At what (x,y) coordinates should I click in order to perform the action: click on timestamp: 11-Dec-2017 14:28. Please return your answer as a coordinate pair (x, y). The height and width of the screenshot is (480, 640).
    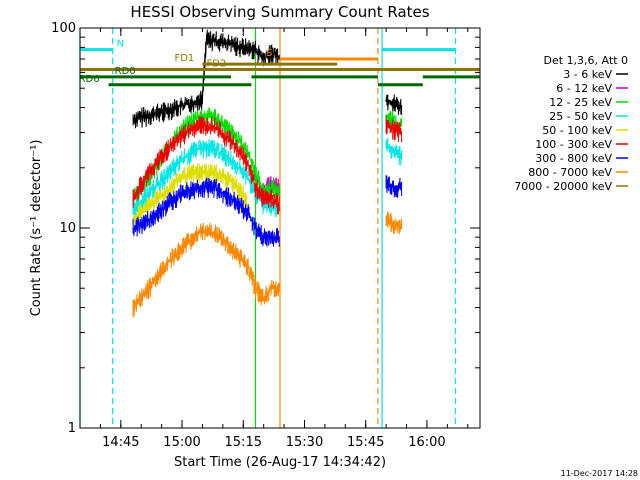
    Looking at the image, I should click on (599, 473).